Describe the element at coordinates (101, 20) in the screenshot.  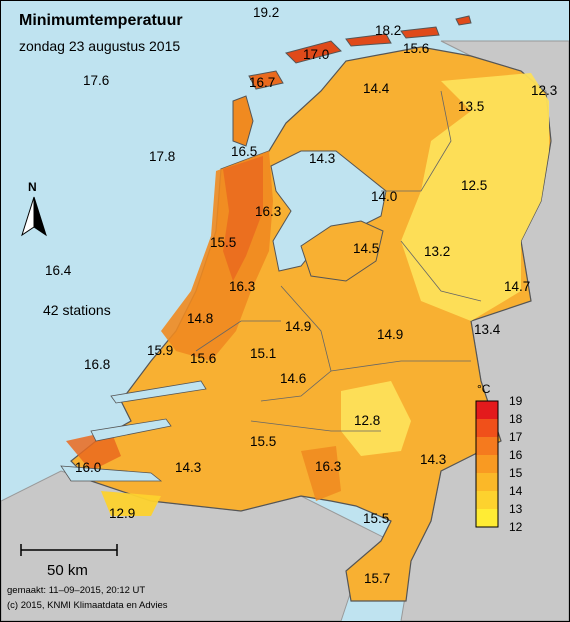
I see `map-title: Minimumtemperatuur` at that location.